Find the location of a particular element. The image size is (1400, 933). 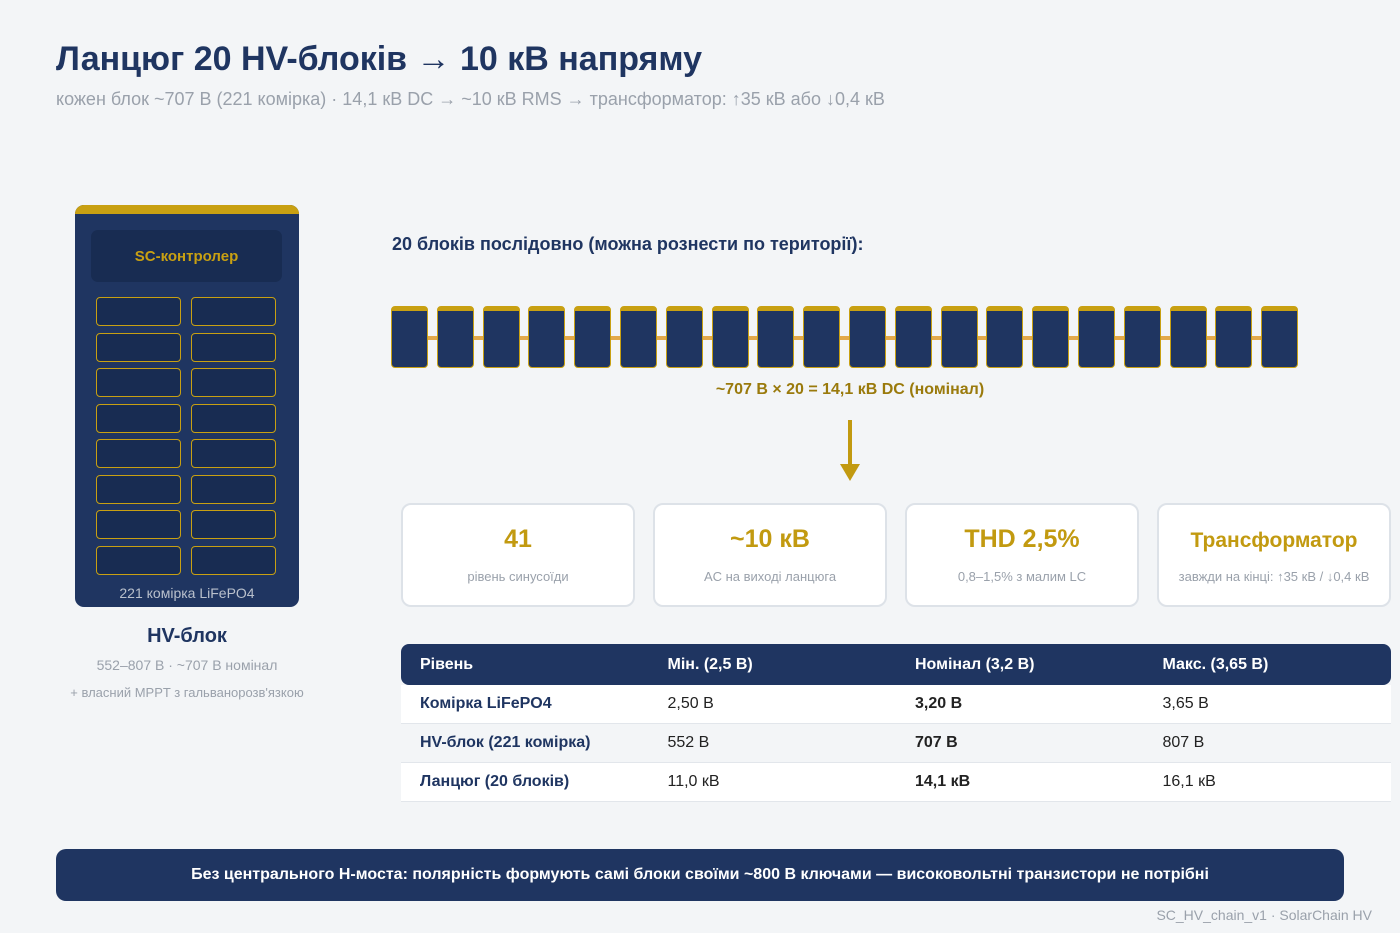

hv-block-range: 552–807 В · ~707 В номінал is located at coordinates (187, 665).